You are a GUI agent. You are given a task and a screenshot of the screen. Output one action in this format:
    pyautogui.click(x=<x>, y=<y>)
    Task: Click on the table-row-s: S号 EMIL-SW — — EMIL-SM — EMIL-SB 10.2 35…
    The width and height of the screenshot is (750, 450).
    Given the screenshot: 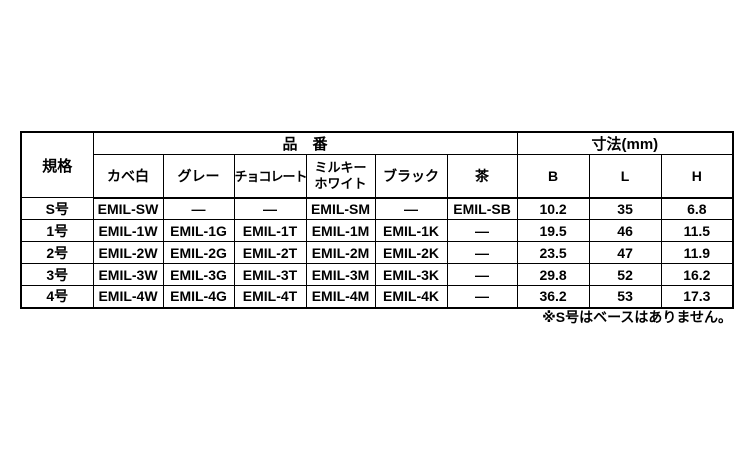 What is the action you would take?
    pyautogui.click(x=377, y=208)
    